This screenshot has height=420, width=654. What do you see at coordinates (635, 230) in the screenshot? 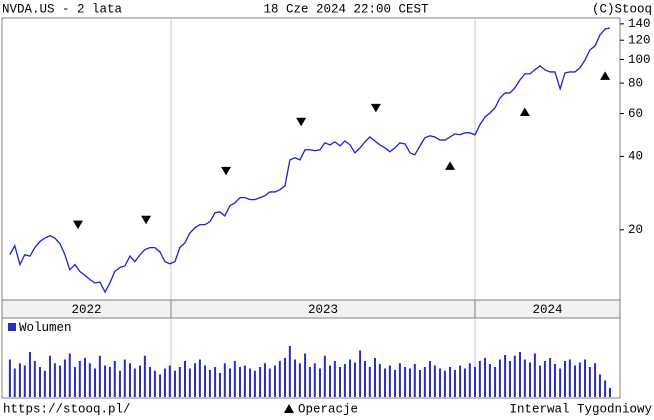
I see `y-tick-label: 20` at bounding box center [635, 230].